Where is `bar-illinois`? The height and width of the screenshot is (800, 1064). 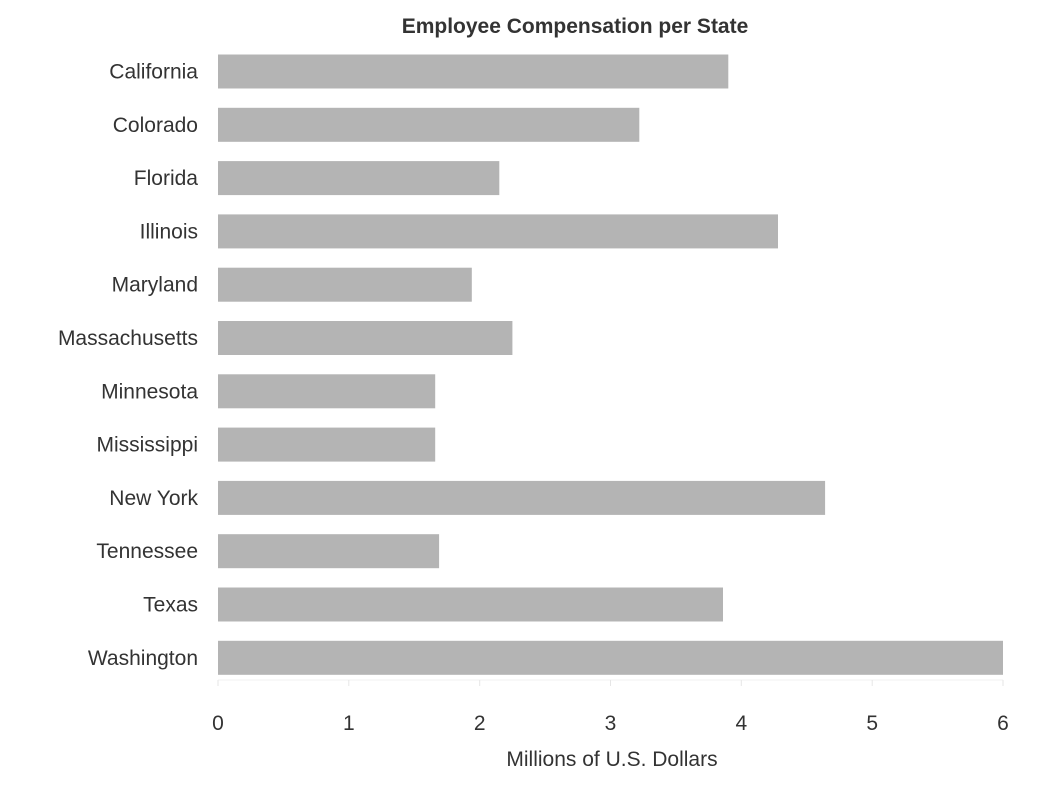
bar-illinois is located at coordinates (498, 231).